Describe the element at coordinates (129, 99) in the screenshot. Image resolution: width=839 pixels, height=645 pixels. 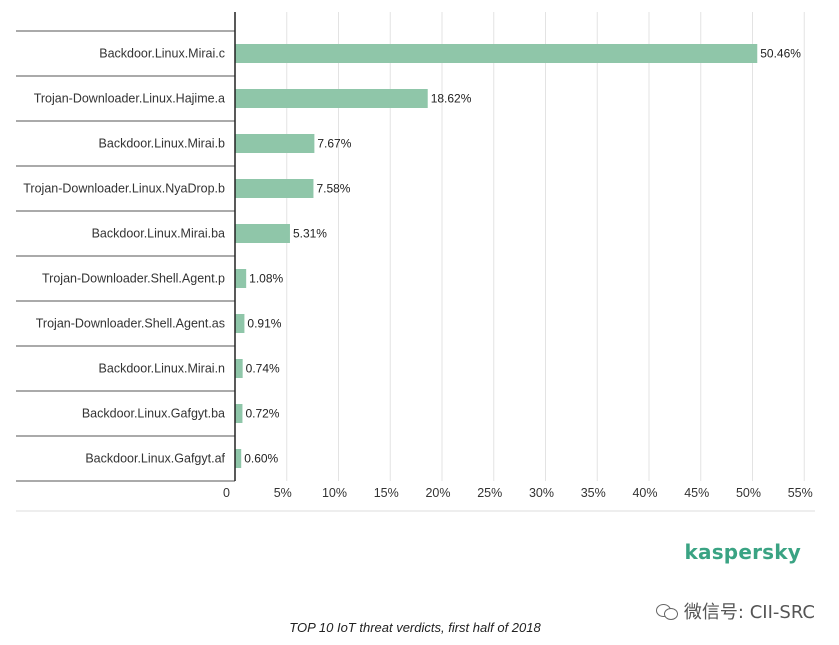
I see `category-label: Trojan-Downloader.Linux.Hajime.a` at that location.